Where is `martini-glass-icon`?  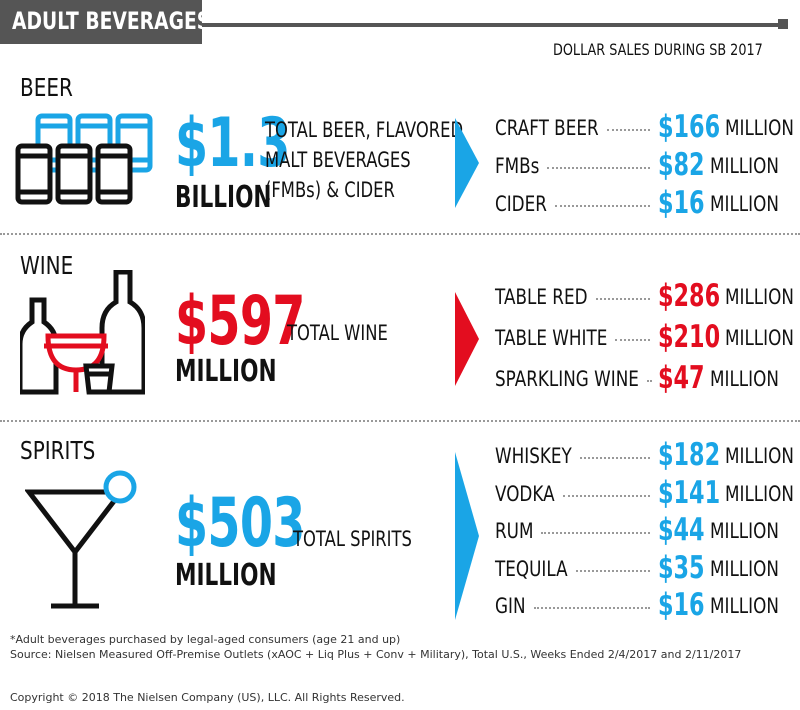
martini-glass-icon is located at coordinates (81, 539).